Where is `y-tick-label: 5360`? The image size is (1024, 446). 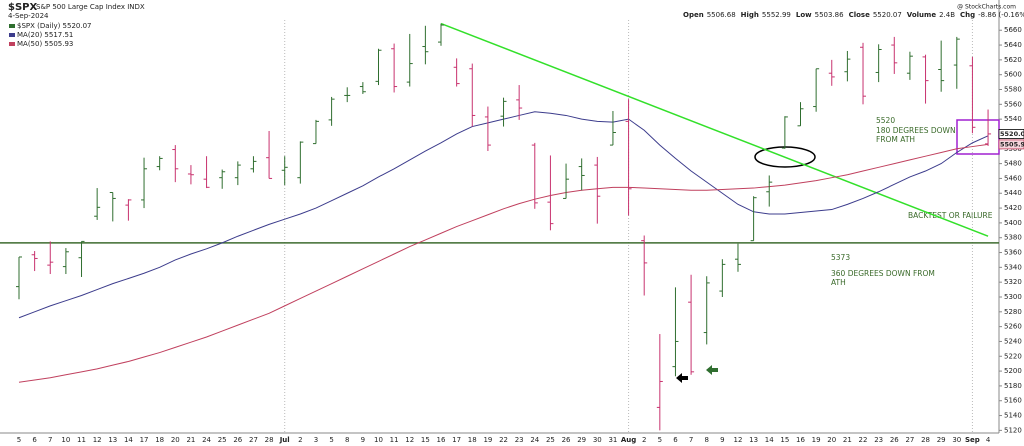
y-tick-label: 5360 is located at coordinates (1013, 253).